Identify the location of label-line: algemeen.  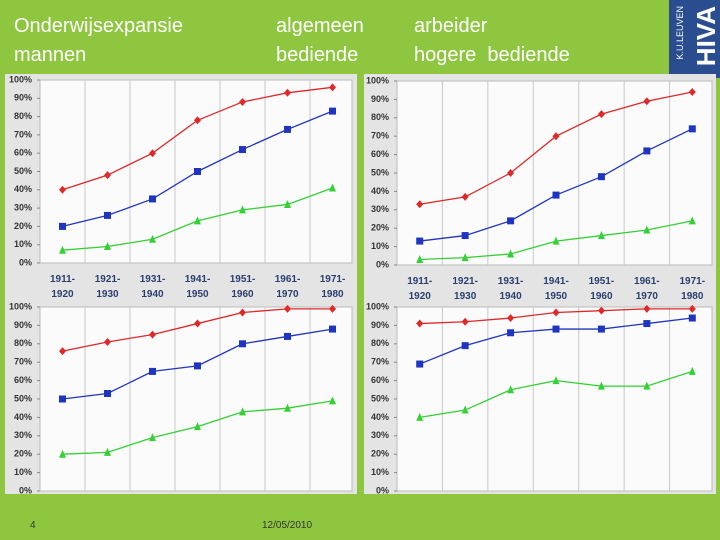
(320, 26).